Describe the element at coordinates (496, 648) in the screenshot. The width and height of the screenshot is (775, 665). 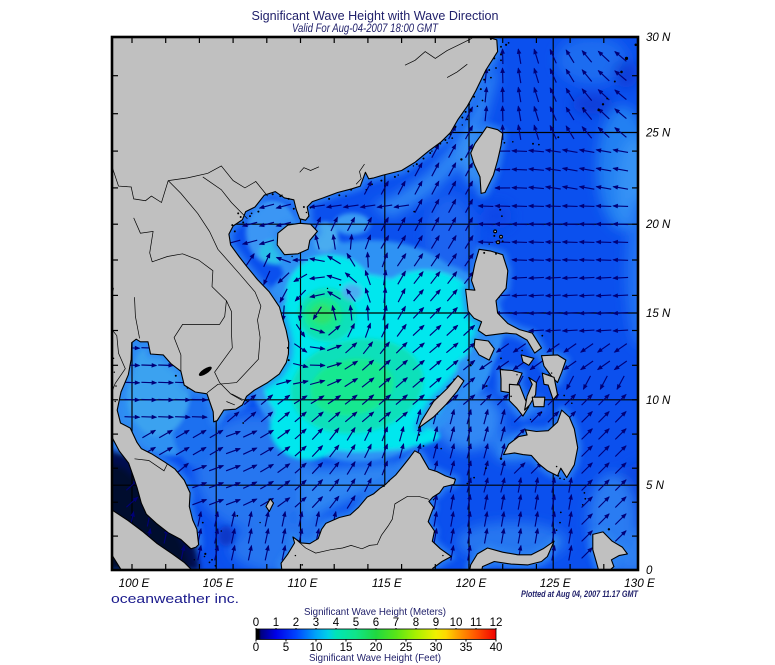
I see `svg-text: 40` at that location.